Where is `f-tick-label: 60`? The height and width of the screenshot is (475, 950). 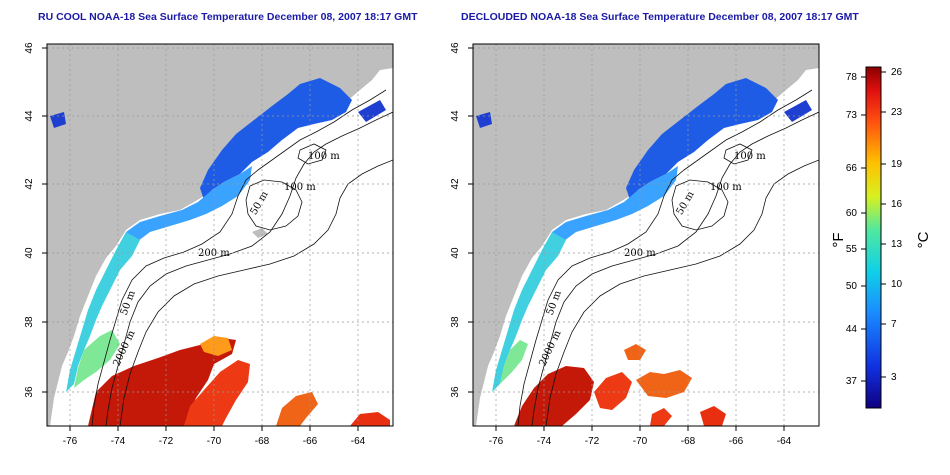 f-tick-label: 60 is located at coordinates (852, 213).